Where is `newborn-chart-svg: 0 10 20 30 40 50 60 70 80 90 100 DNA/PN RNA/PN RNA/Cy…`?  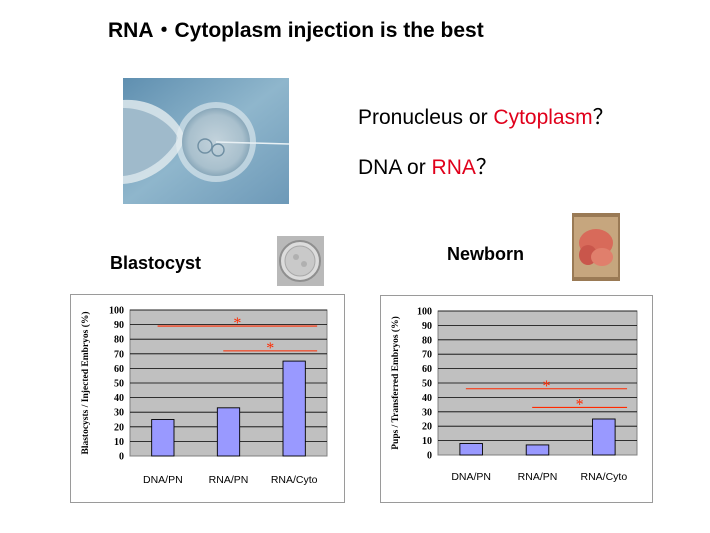
newborn-chart-svg: 0 10 20 30 40 50 60 70 80 90 100 DNA/PN RNA/PN RNA/Cy… is located at coordinates (514, 395).